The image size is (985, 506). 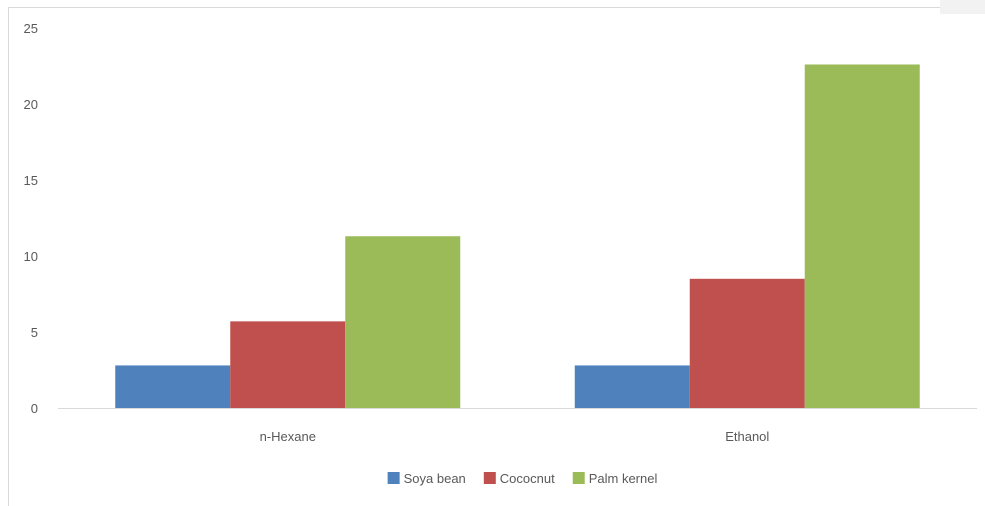 I want to click on corner-patch, so click(x=962, y=7).